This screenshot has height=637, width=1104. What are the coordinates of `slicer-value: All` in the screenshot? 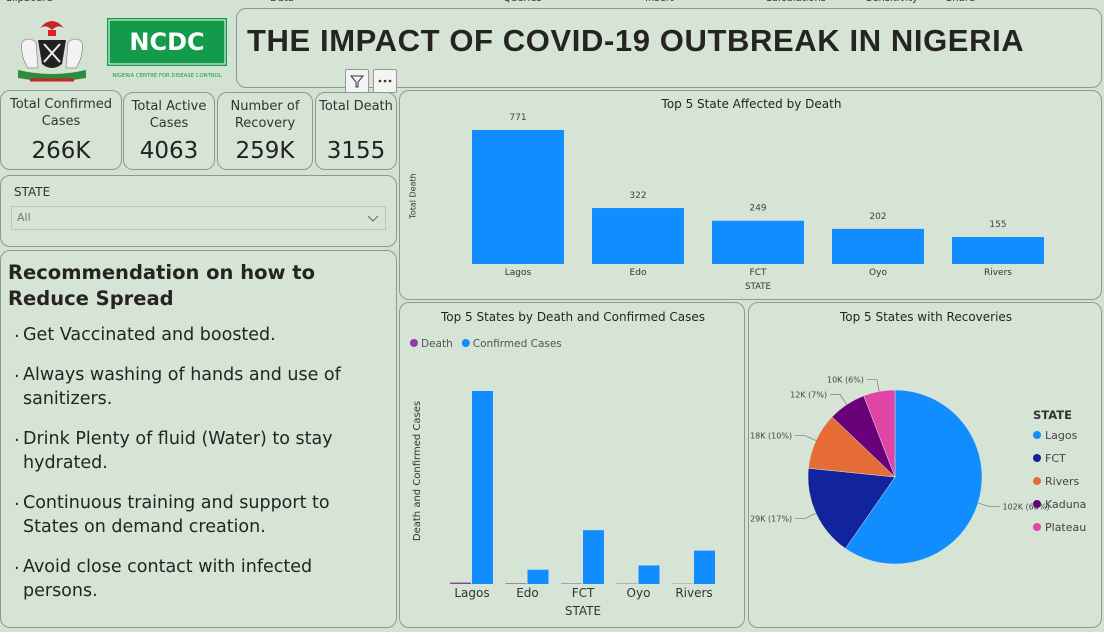 It's located at (24, 217).